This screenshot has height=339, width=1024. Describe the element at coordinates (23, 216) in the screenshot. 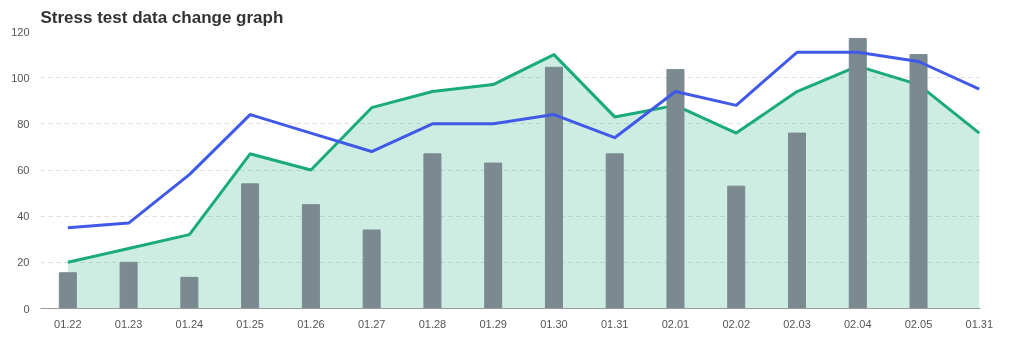

I see `y-tick-label: 40` at that location.